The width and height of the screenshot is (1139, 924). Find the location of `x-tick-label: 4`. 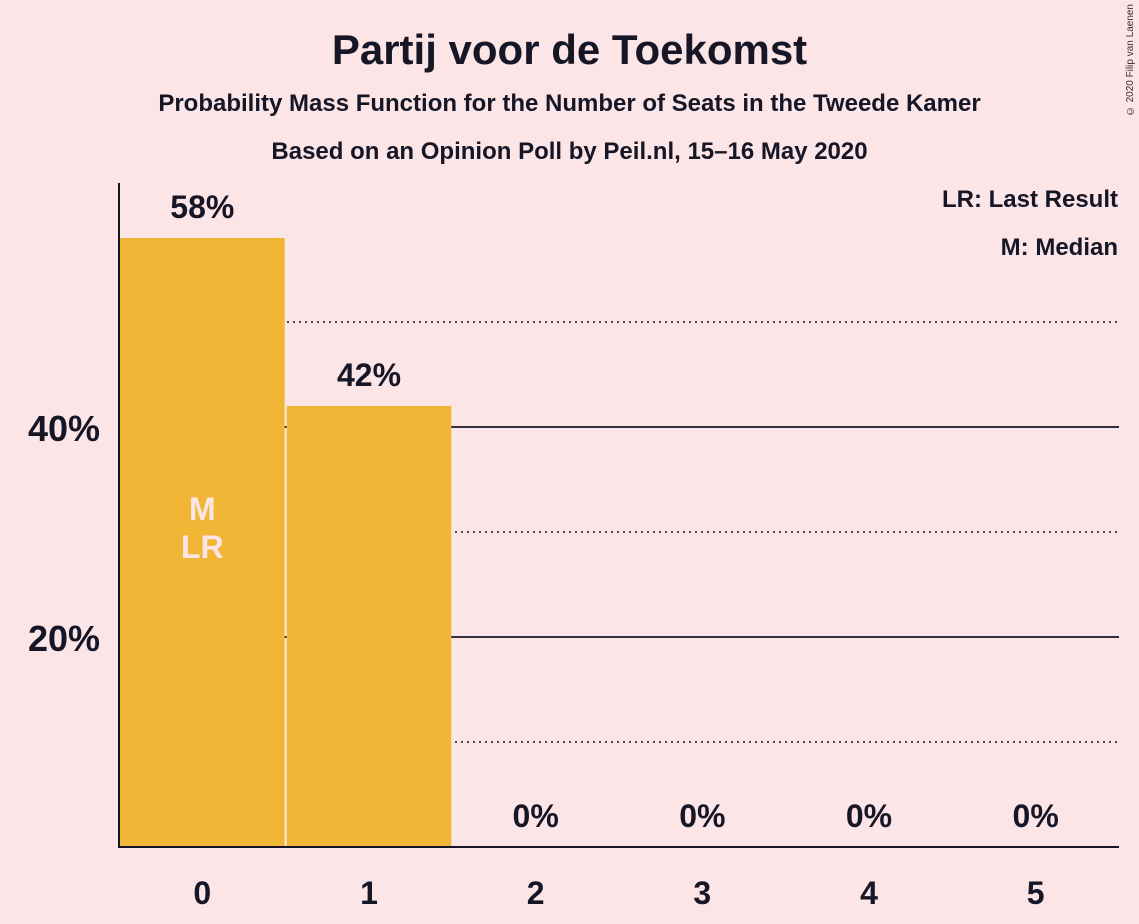

x-tick-label: 4 is located at coordinates (869, 893).